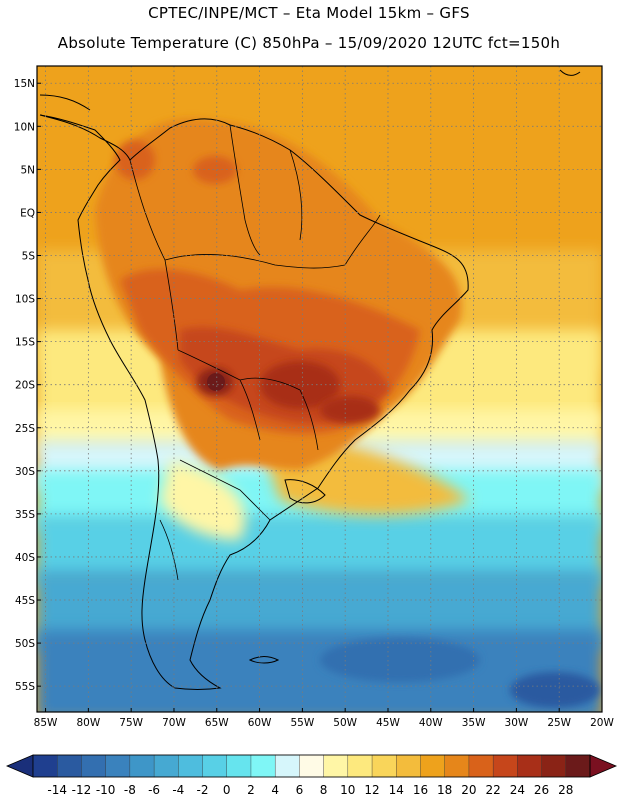 The height and width of the screenshot is (800, 618). What do you see at coordinates (57, 790) in the screenshot?
I see `colorbar-label: -14` at bounding box center [57, 790].